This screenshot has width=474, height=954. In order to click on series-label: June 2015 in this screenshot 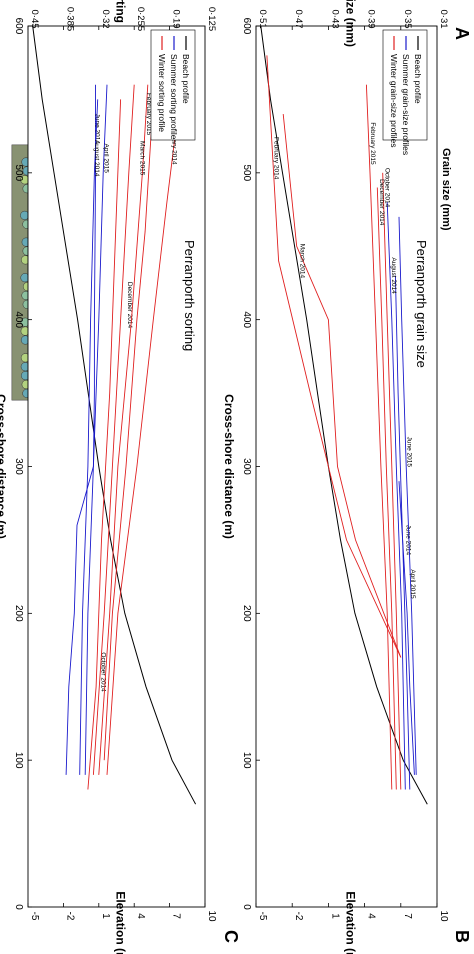, I will do `click(408, 452)`.